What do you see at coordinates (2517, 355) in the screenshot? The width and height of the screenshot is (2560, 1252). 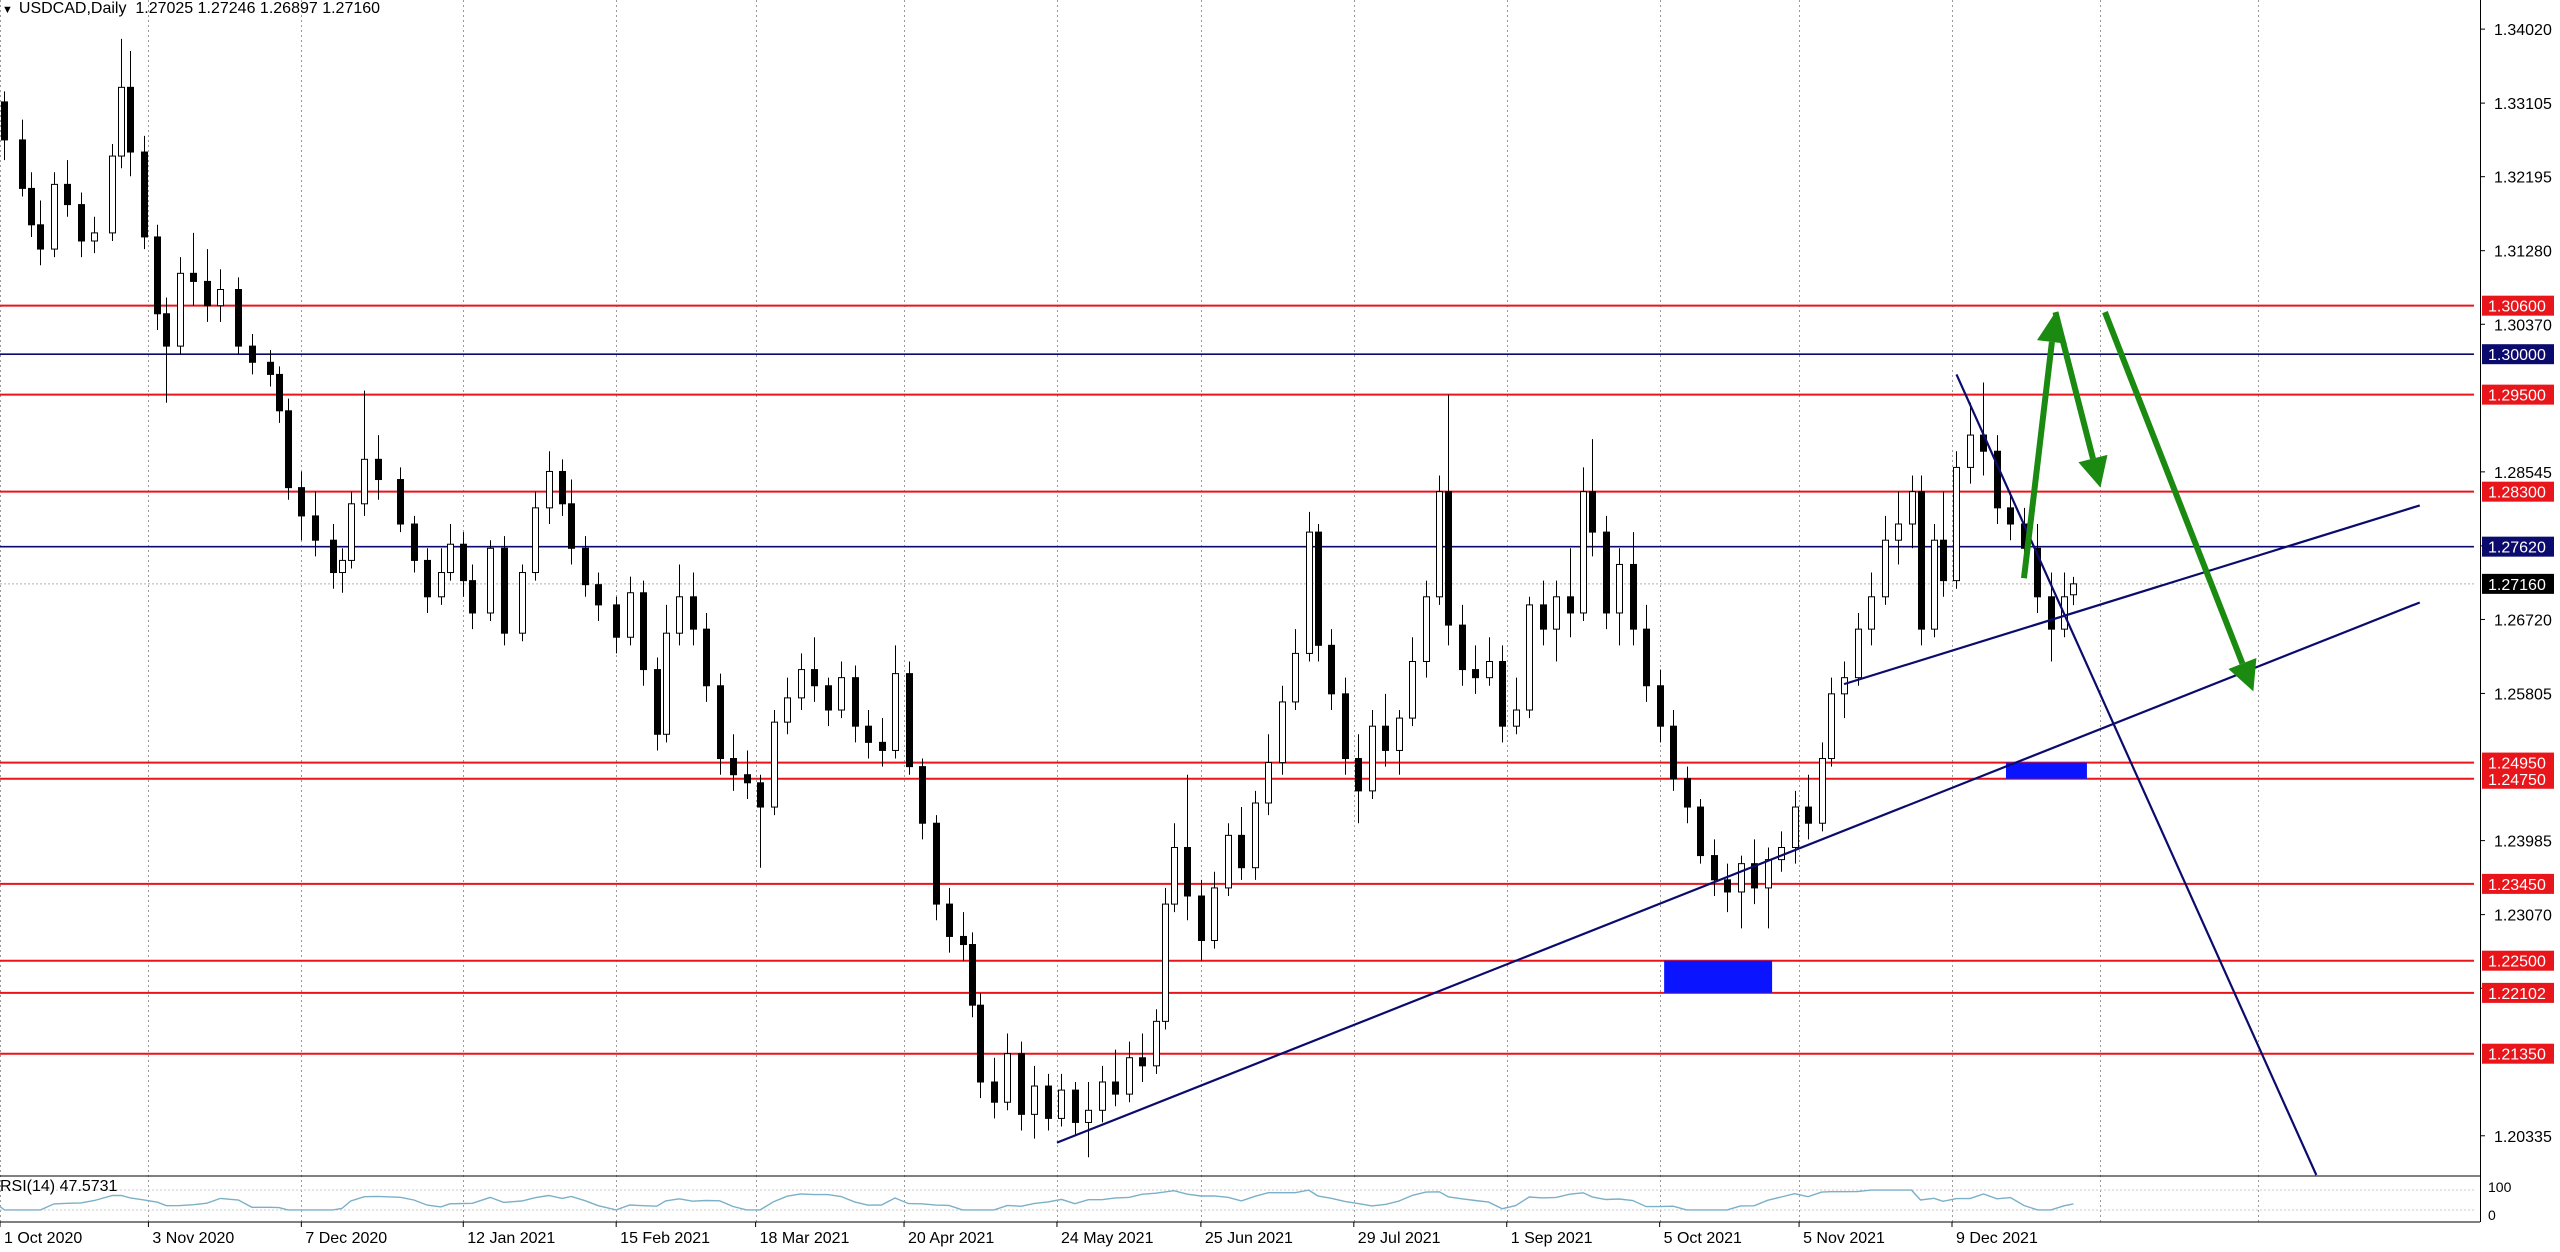 I see `level-label: 1.30000` at bounding box center [2517, 355].